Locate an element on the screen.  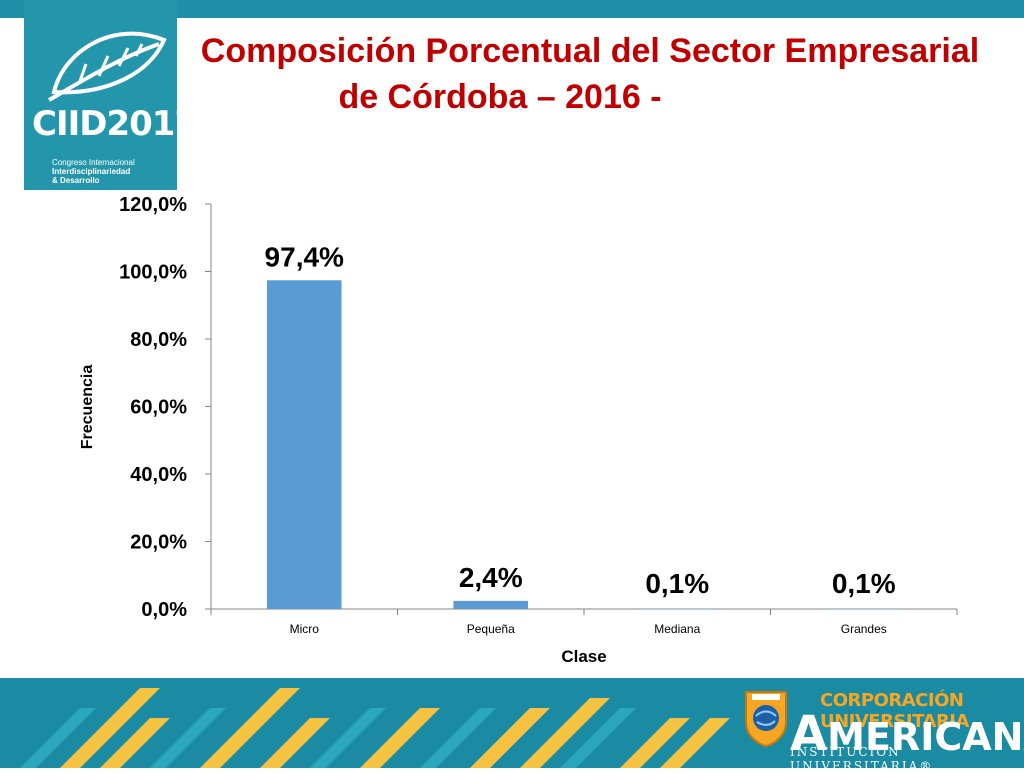
university-shield-icon is located at coordinates (766, 719).